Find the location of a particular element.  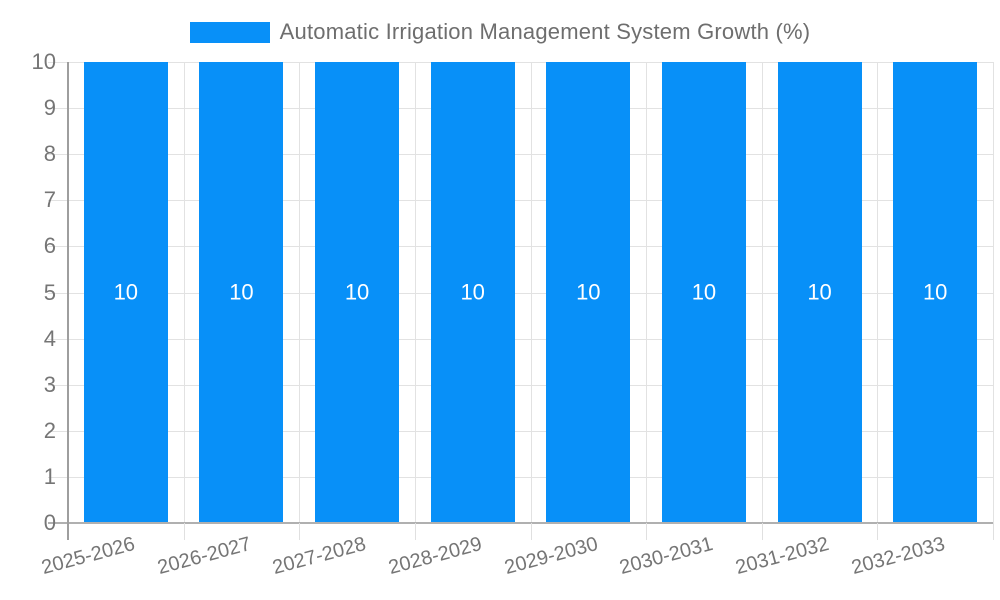

y-axis-tick-label: 3 is located at coordinates (49, 384).